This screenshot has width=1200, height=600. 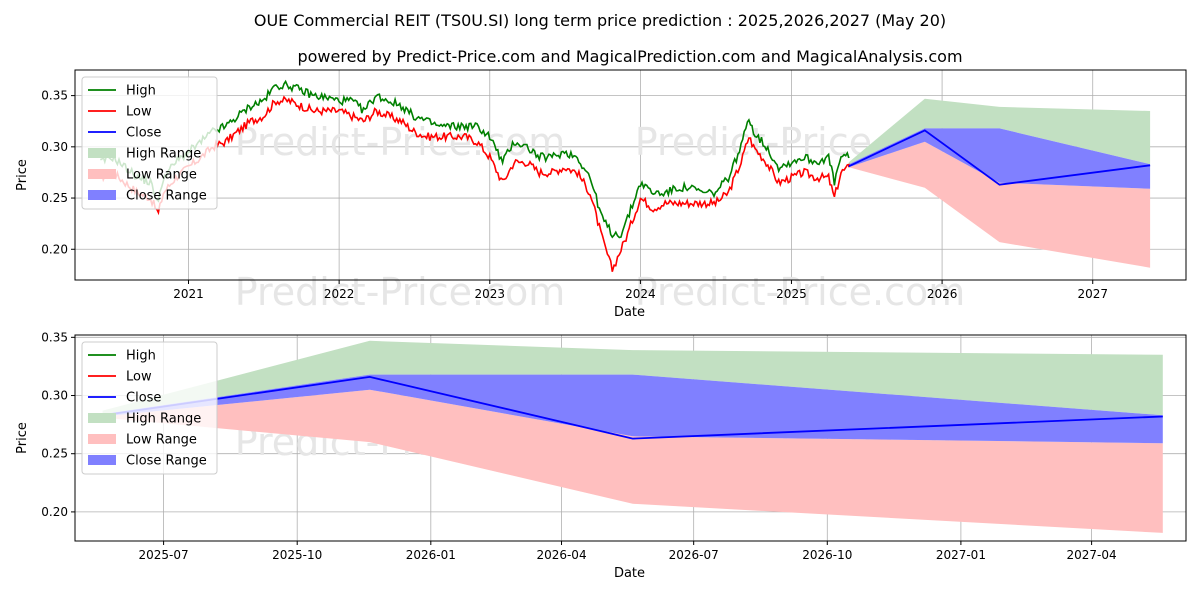 What do you see at coordinates (188, 294) in the screenshot?
I see `x-tick-label: 2021` at bounding box center [188, 294].